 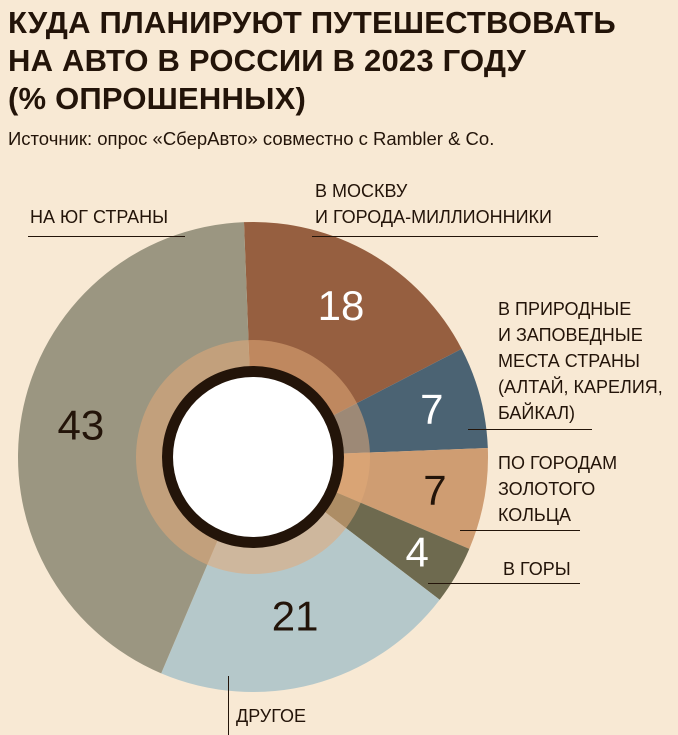 I want to click on label-south: НА ЮГ СТРАНЫ, so click(x=99, y=217).